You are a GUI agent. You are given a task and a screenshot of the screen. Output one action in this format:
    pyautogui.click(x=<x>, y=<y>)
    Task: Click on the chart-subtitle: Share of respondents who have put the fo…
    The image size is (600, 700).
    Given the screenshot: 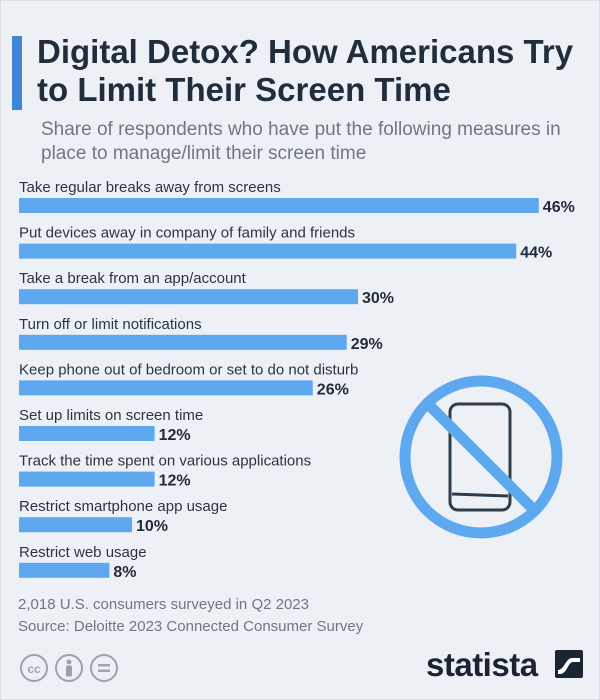 What is the action you would take?
    pyautogui.click(x=301, y=141)
    